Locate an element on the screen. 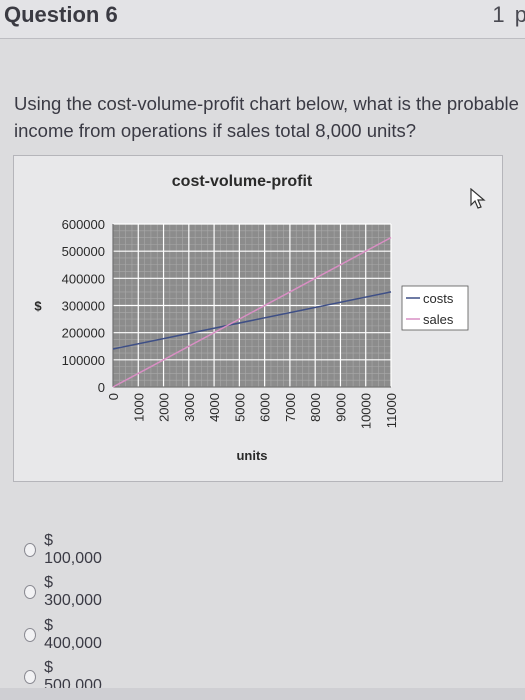  question-header: Question 6 1 p is located at coordinates (262, 19).